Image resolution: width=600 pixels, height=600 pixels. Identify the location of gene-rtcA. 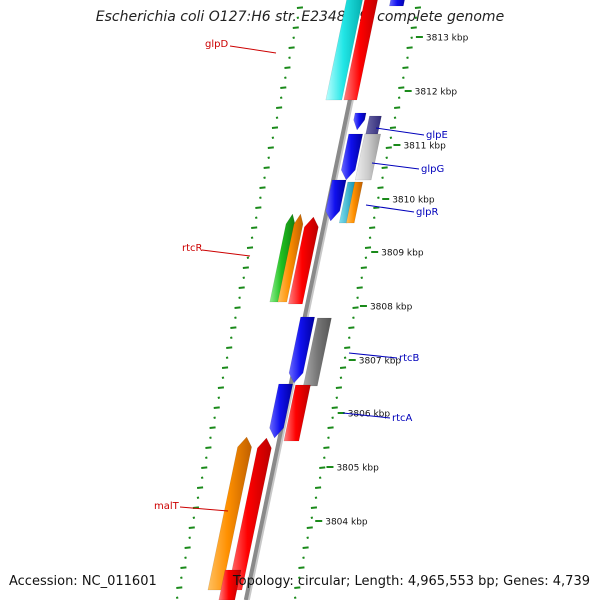
(297, 413).